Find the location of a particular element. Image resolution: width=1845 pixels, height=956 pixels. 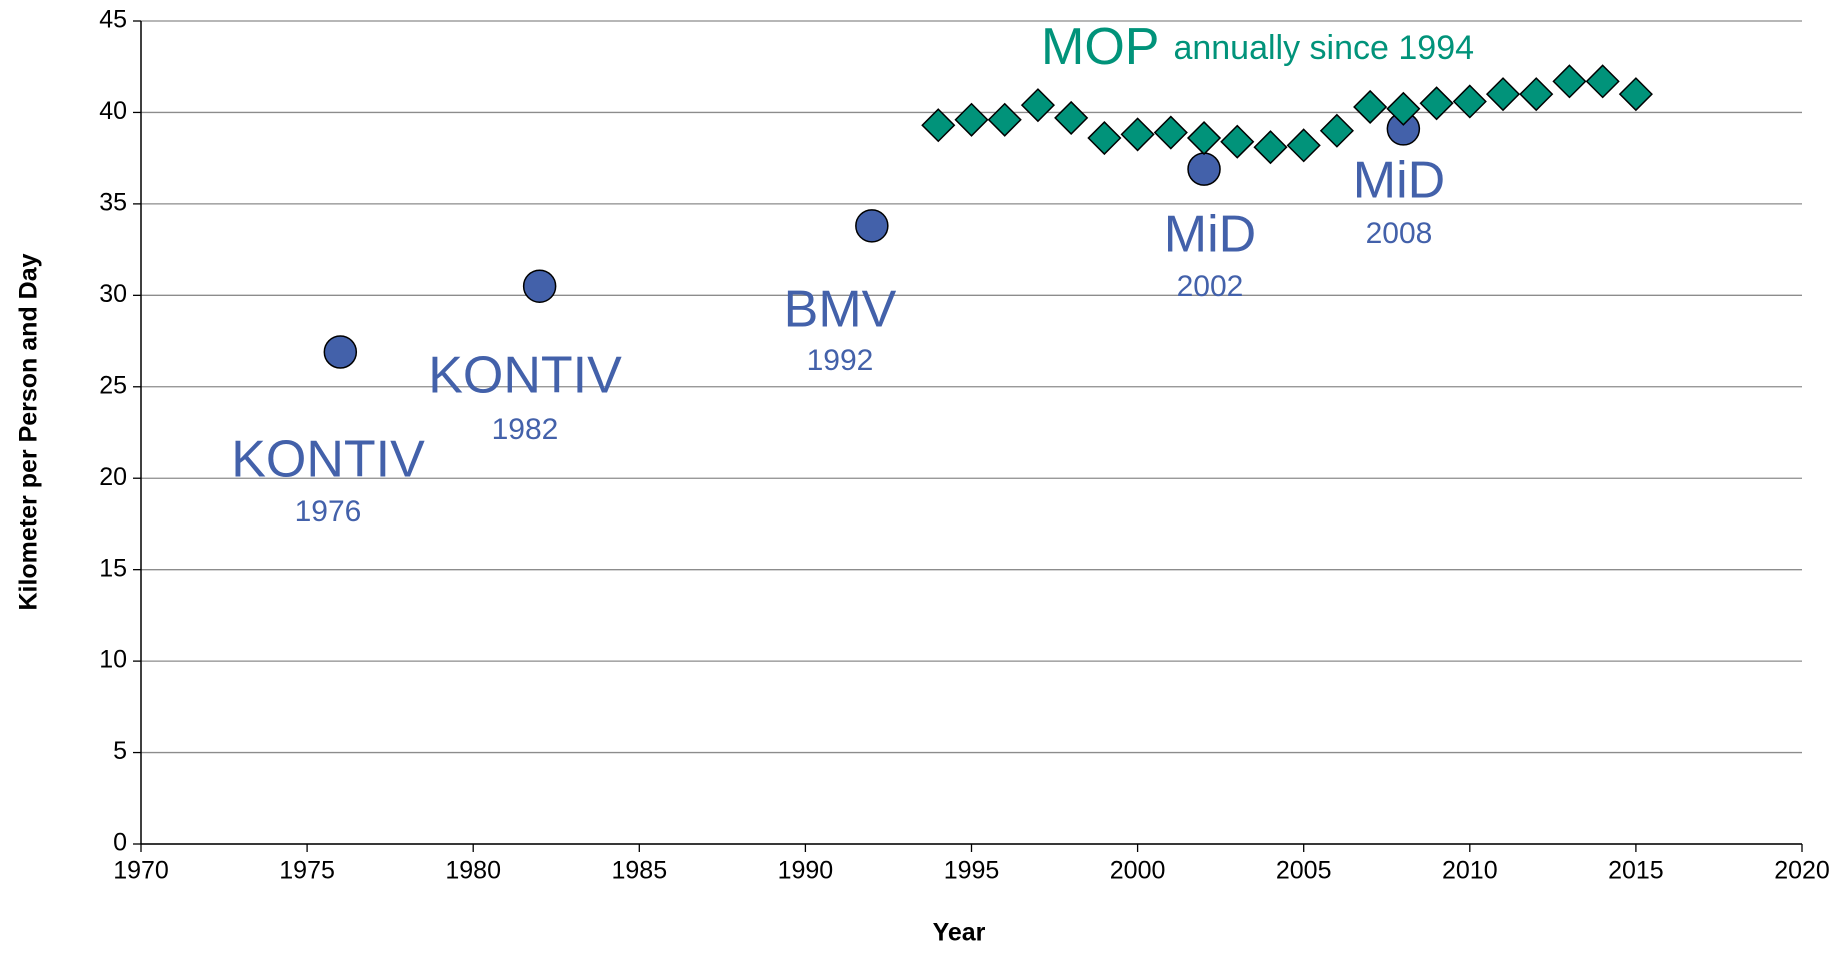

x-tick-label: 2015 is located at coordinates (1636, 871).